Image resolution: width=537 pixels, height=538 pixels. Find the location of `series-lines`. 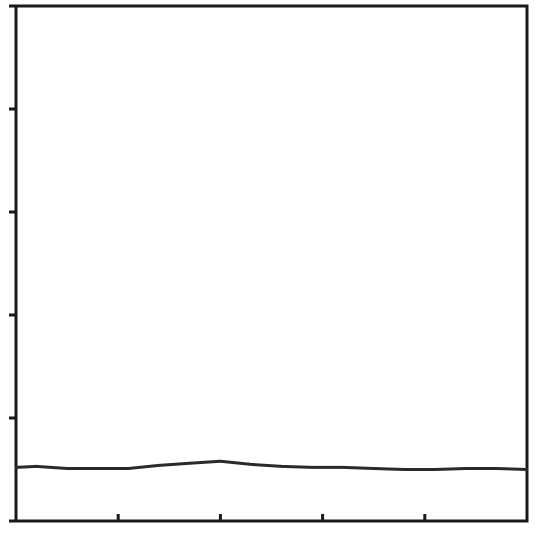

series-lines is located at coordinates (271, 465).